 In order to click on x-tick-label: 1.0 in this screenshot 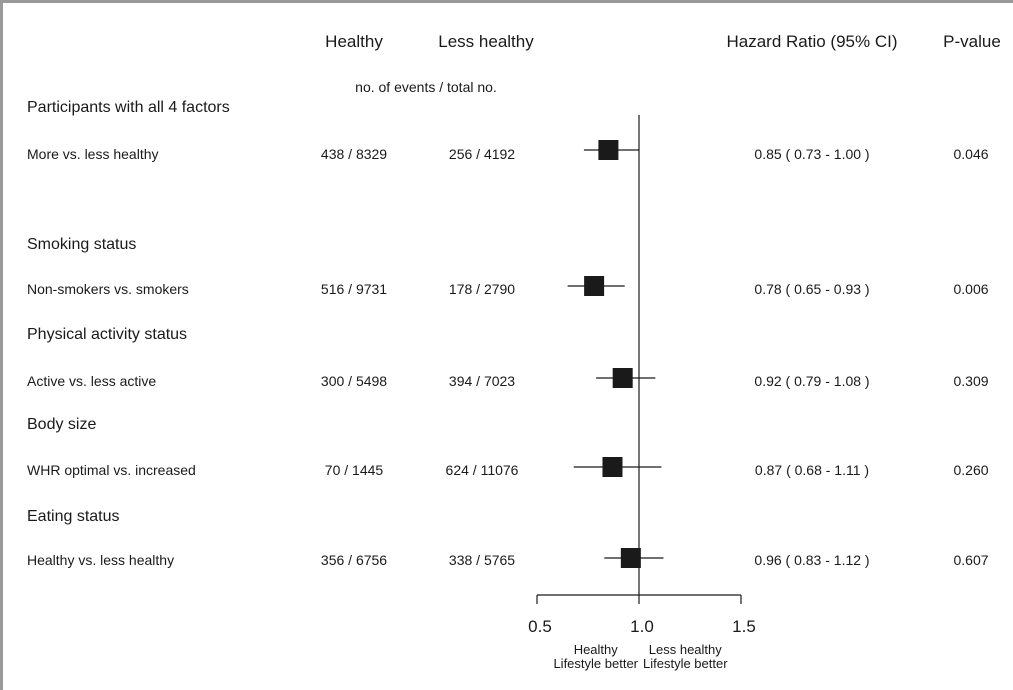, I will do `click(642, 626)`.